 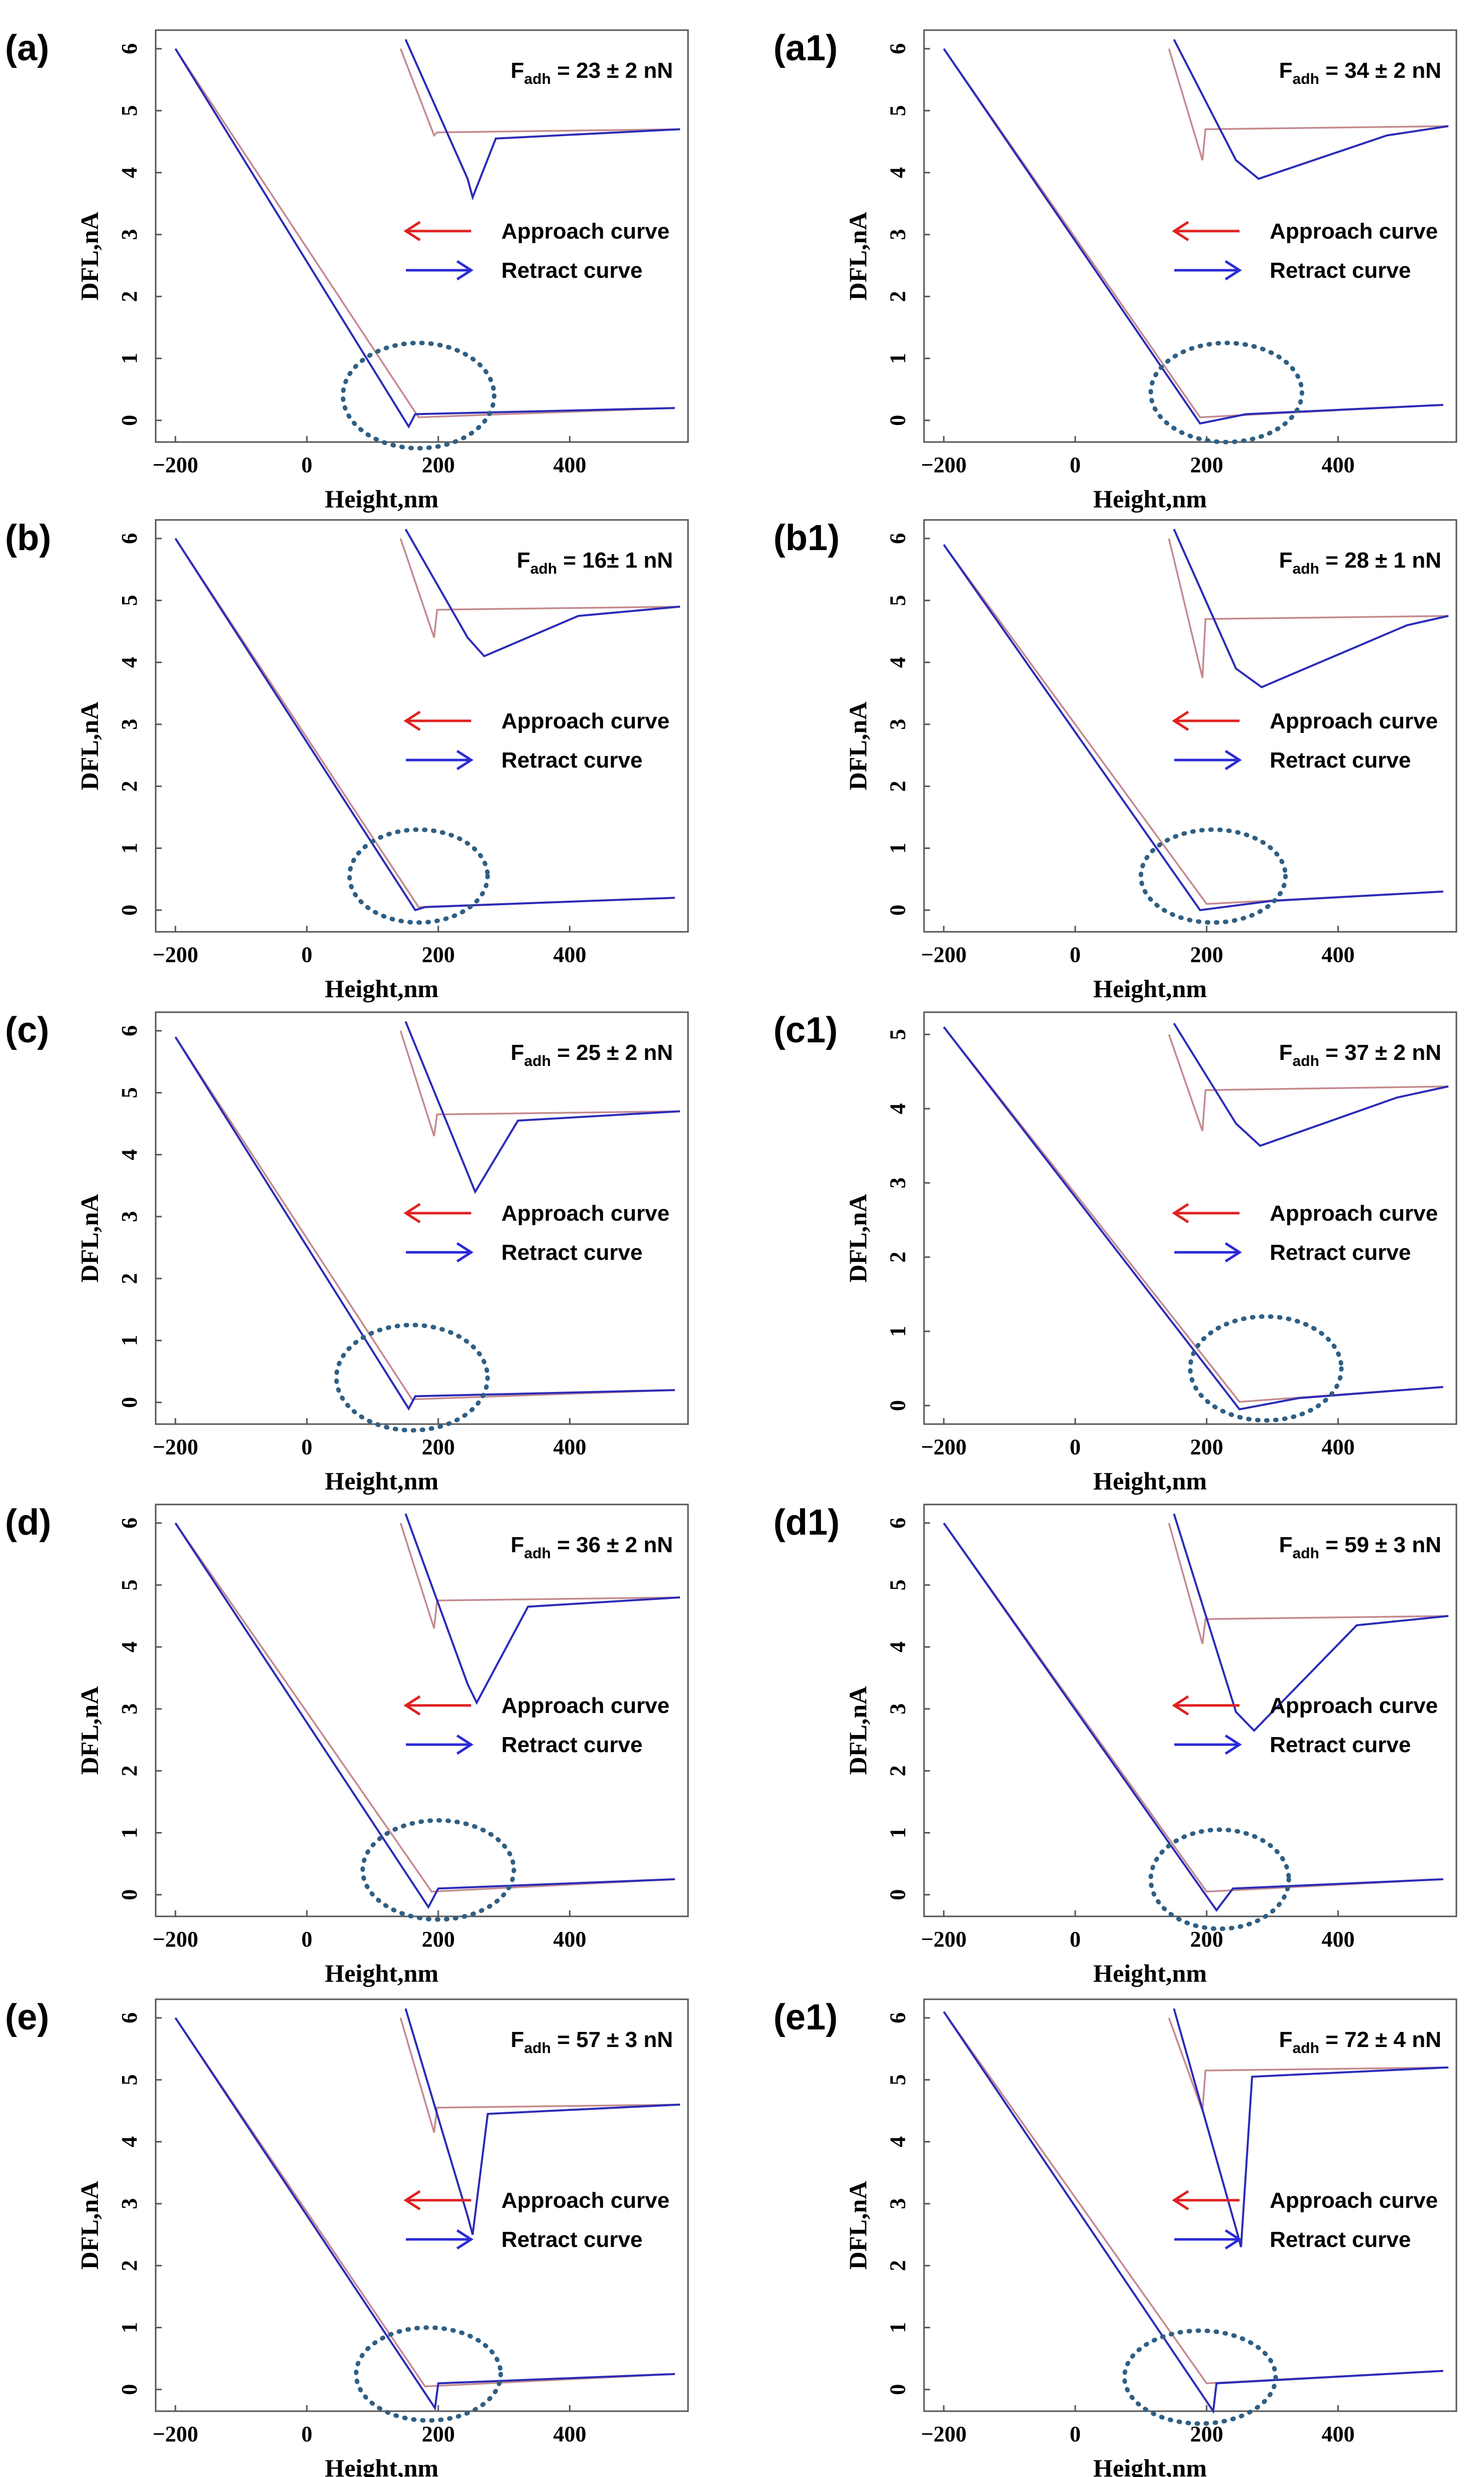 I want to click on panel-label: (d1), so click(x=806, y=1522).